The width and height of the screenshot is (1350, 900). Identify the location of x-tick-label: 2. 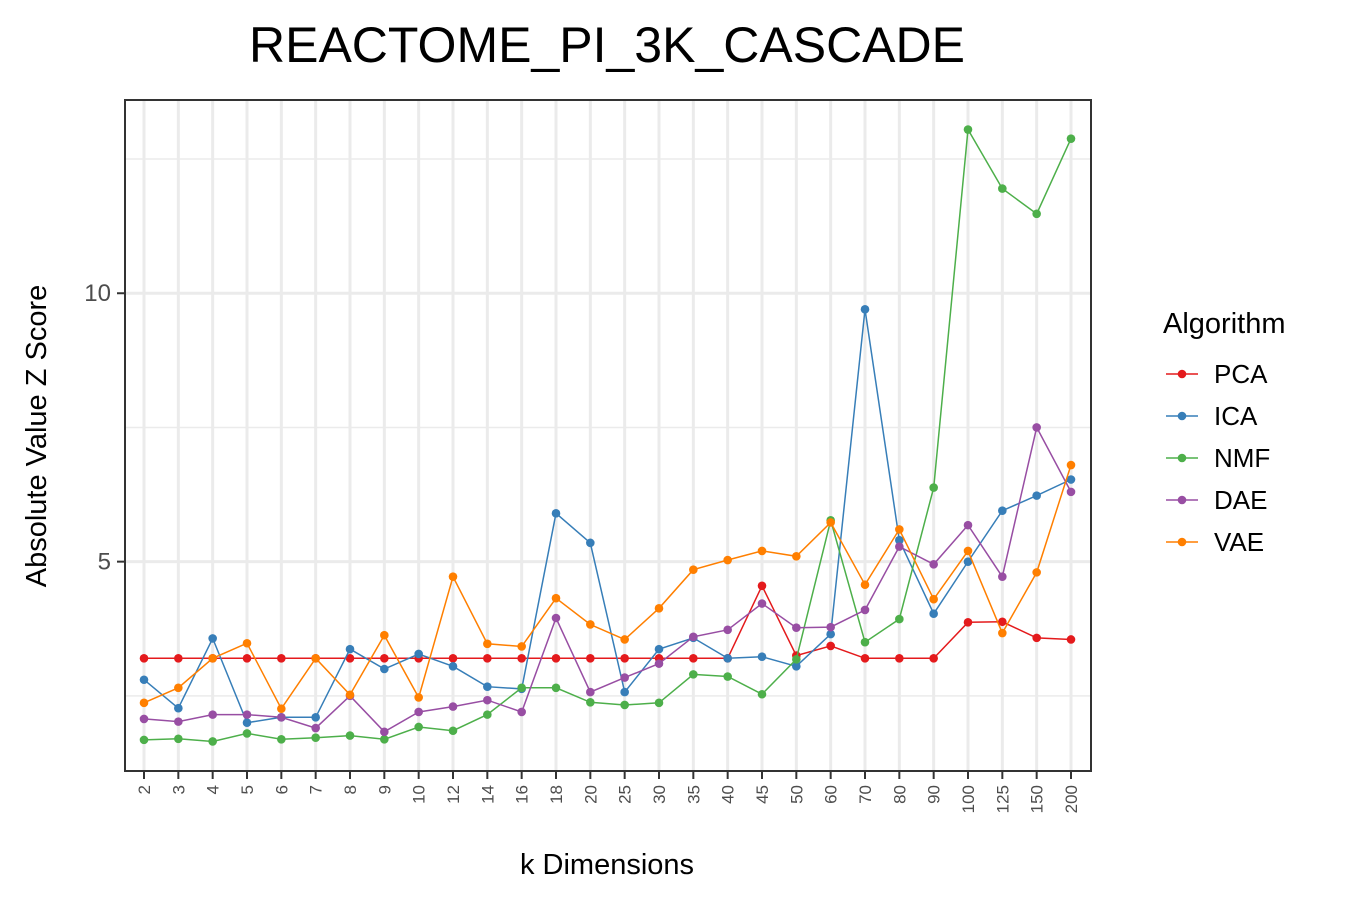
(144, 789).